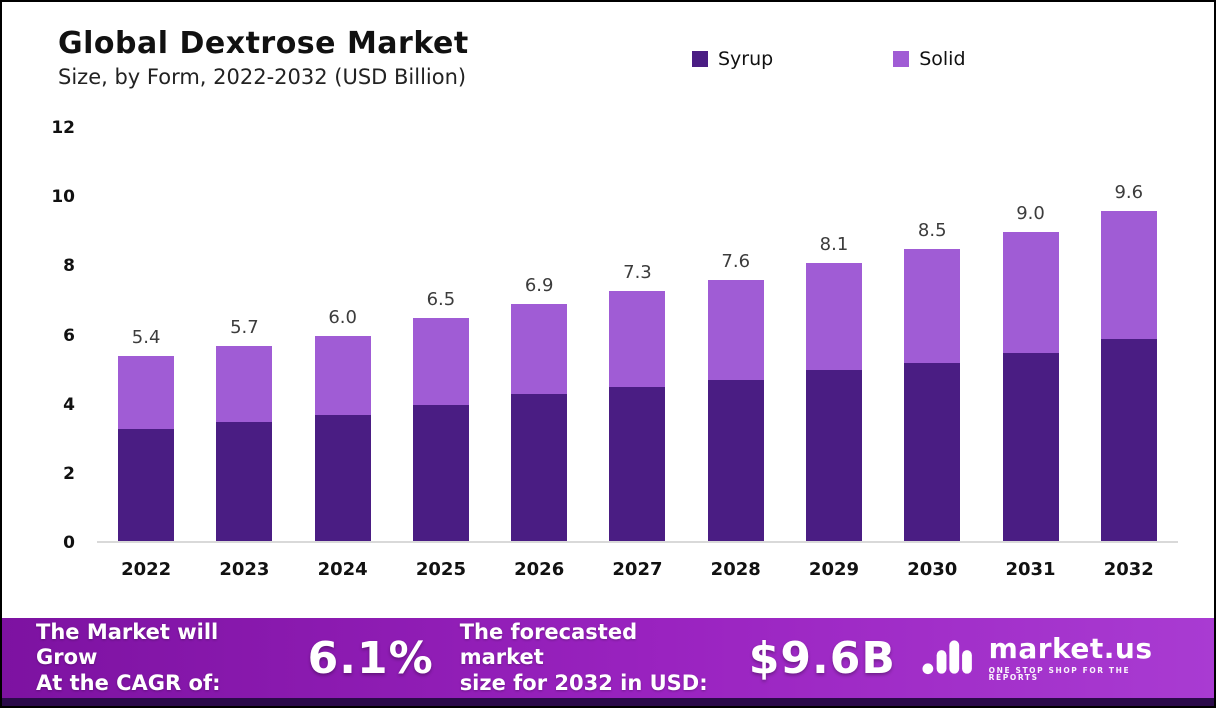 The width and height of the screenshot is (1216, 708). I want to click on legend-label: Solid, so click(942, 59).